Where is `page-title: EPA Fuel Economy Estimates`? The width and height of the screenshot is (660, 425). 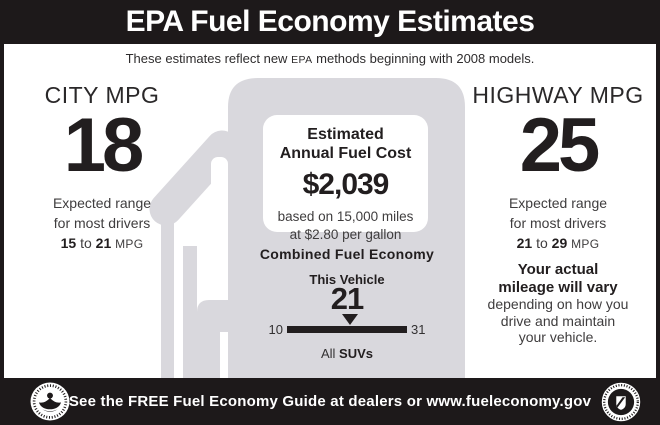 page-title: EPA Fuel Economy Estimates is located at coordinates (330, 21).